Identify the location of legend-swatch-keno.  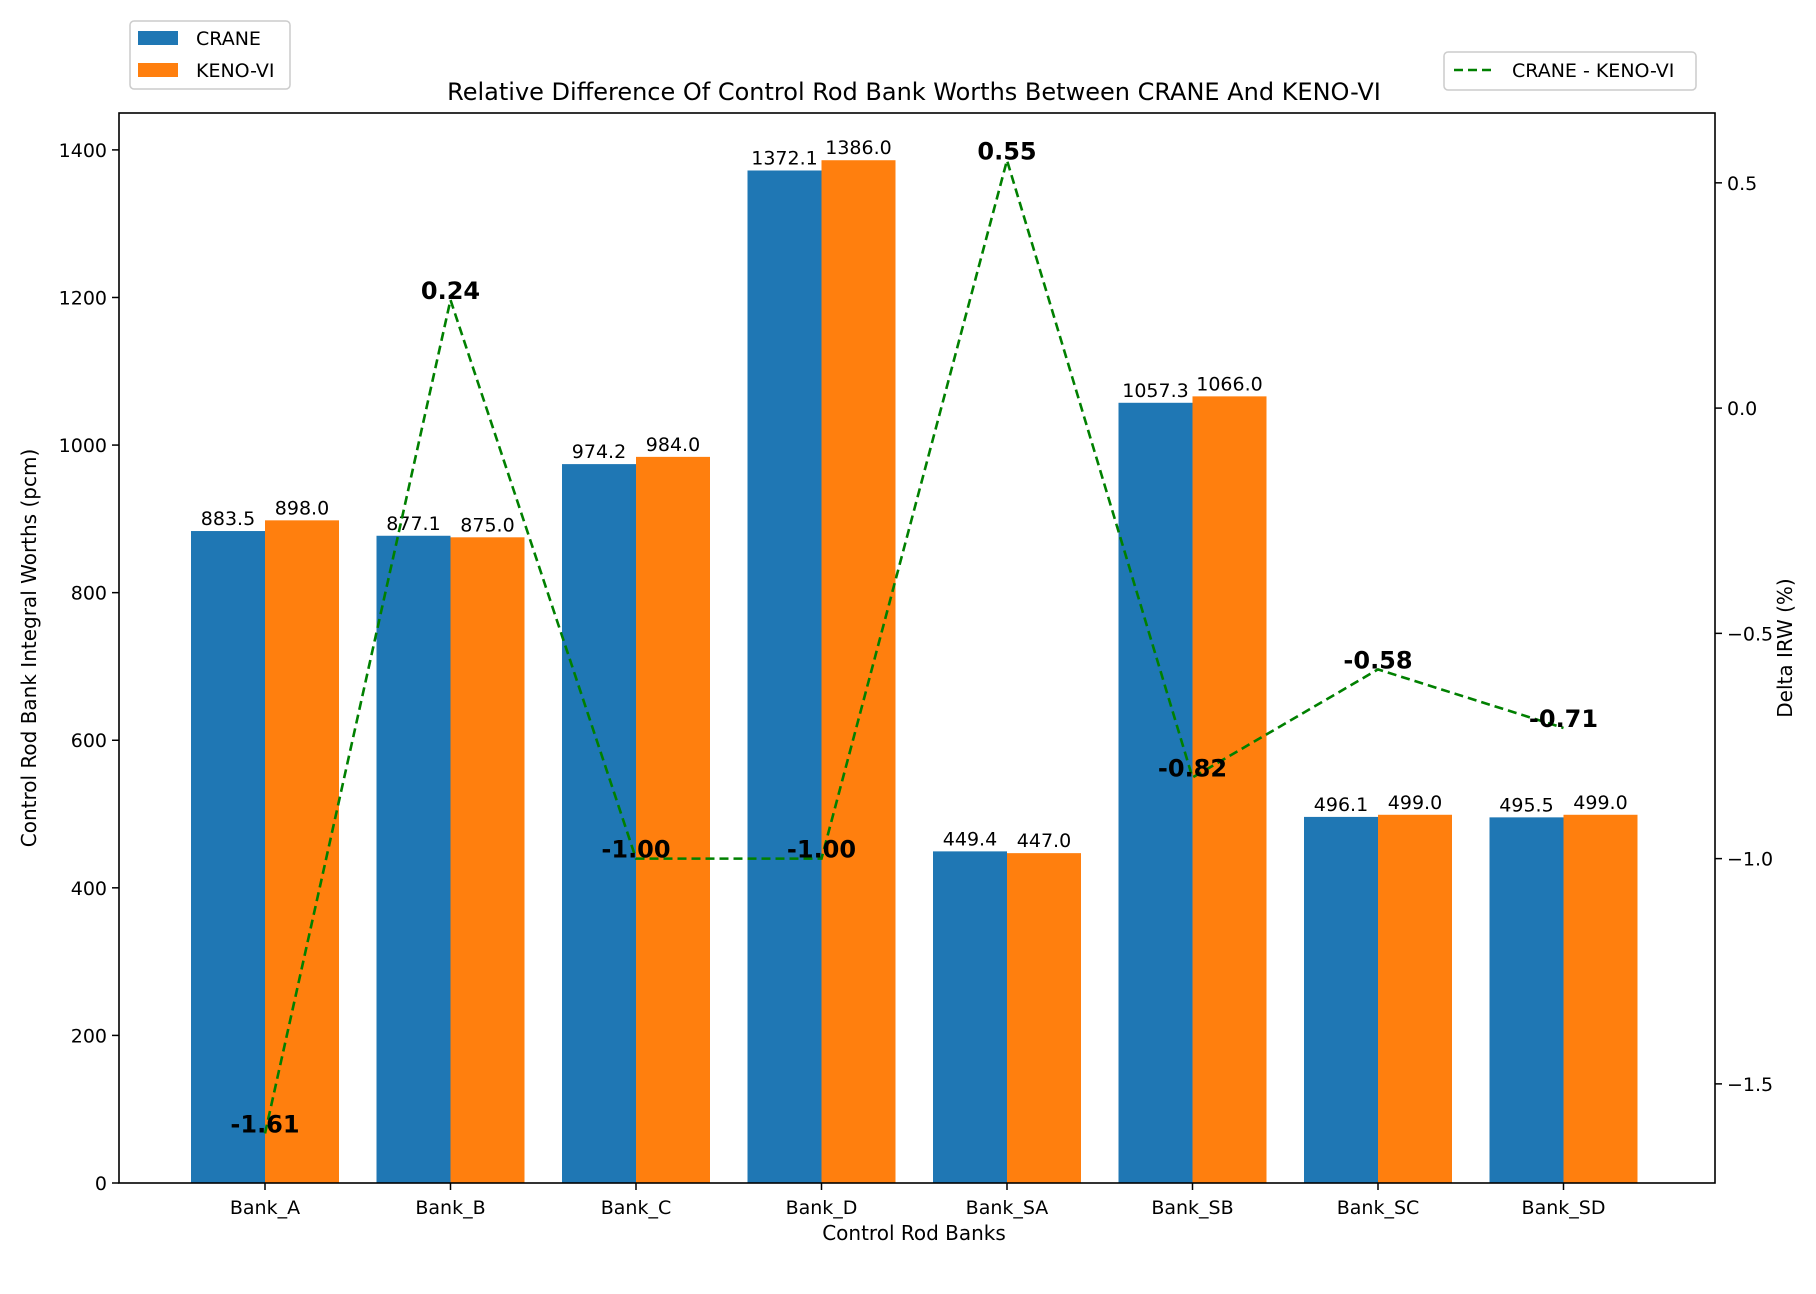
(158, 70).